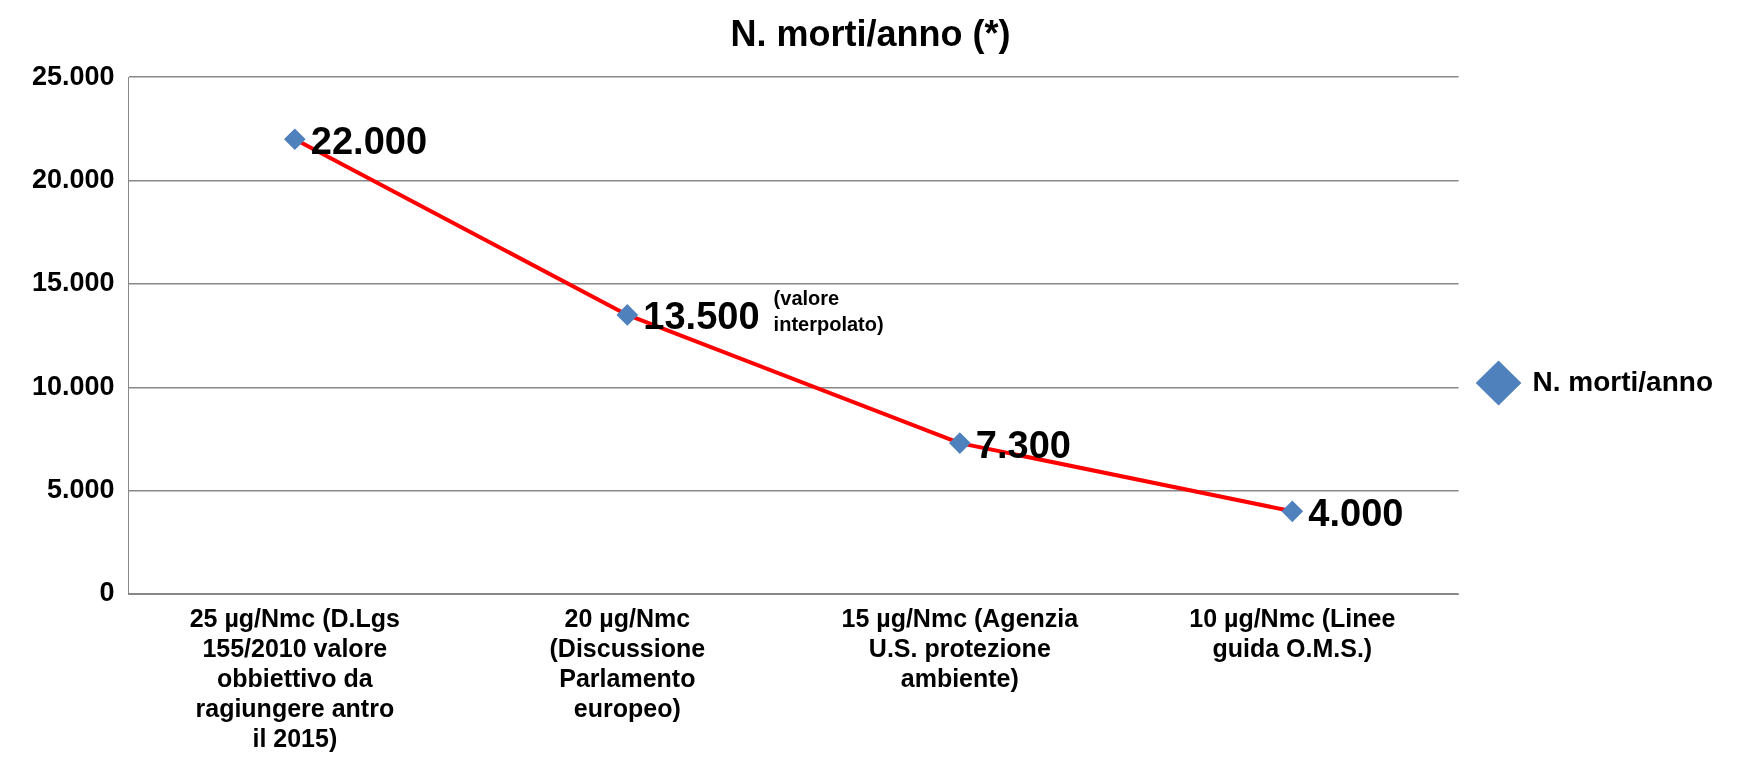 This screenshot has width=1751, height=767. Describe the element at coordinates (701, 316) in the screenshot. I see `data-label: 13.500` at that location.